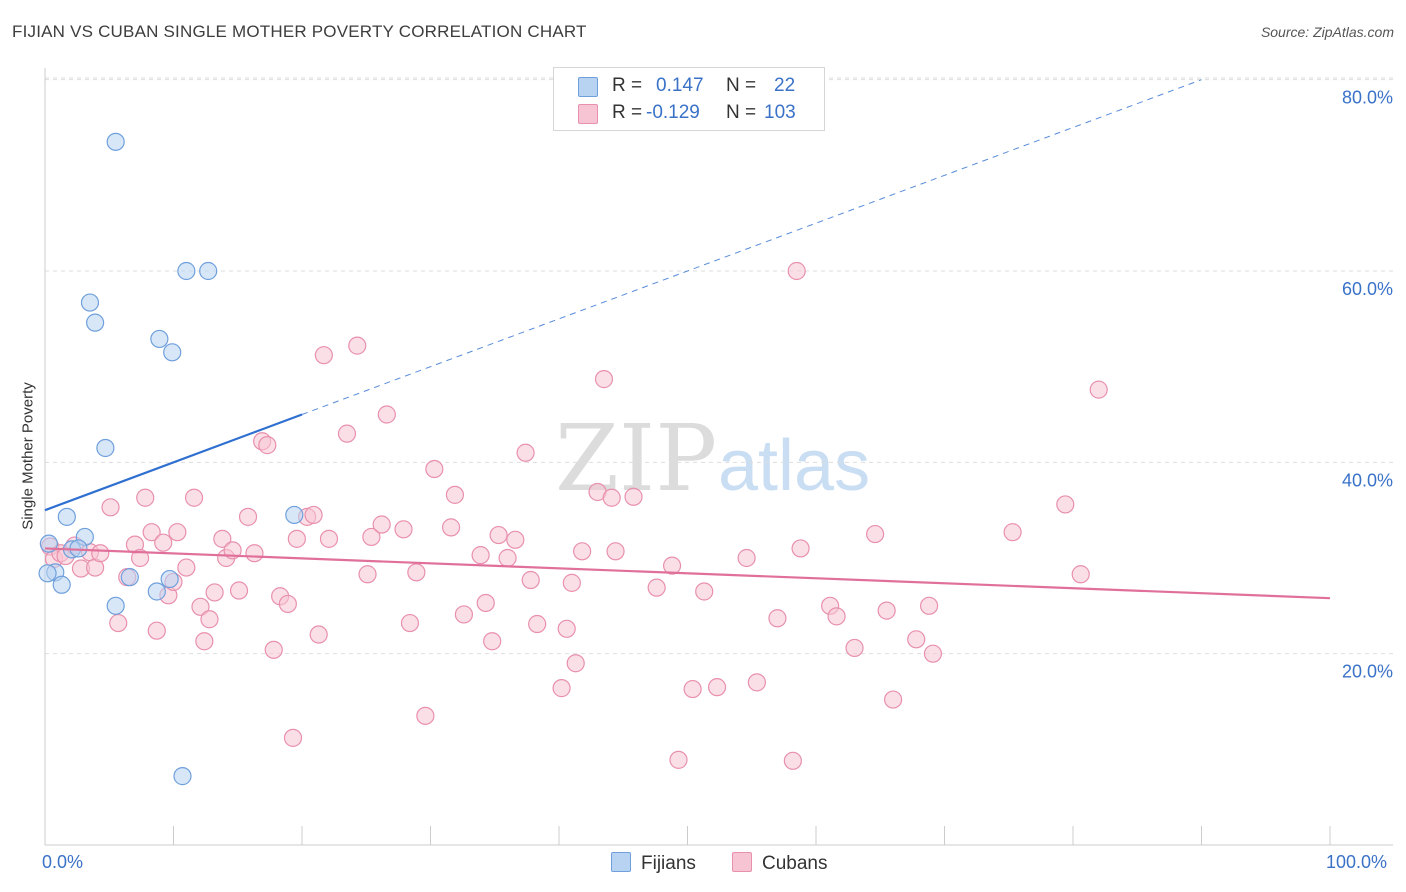 This screenshot has width=1406, height=892. I want to click on watermark-atlas: atlas, so click(794, 466).